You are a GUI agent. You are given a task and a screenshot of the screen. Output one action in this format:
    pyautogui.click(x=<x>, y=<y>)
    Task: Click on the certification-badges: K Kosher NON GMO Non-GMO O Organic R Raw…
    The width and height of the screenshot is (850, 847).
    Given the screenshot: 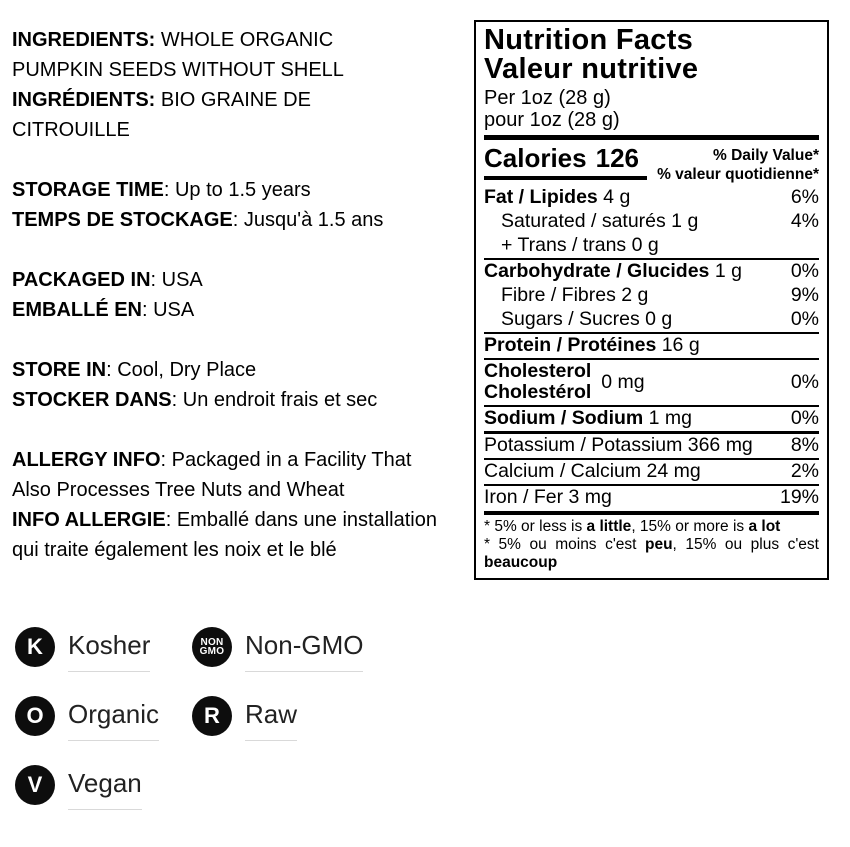 What is the action you would take?
    pyautogui.click(x=223, y=718)
    